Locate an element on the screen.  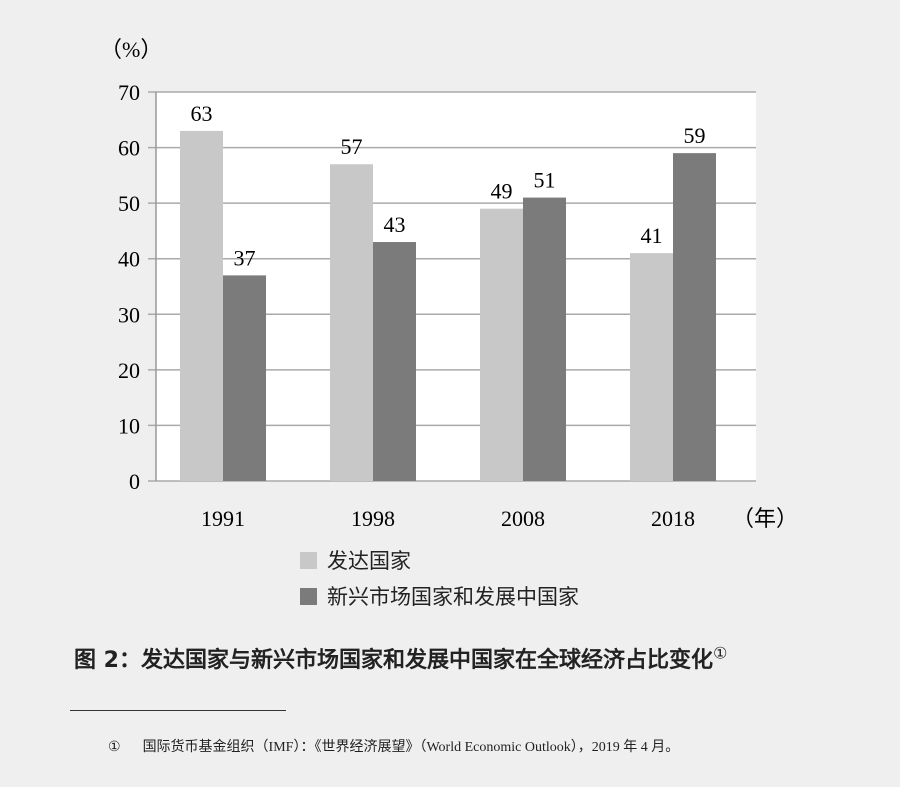
footnote-marker: ① is located at coordinates (114, 747).